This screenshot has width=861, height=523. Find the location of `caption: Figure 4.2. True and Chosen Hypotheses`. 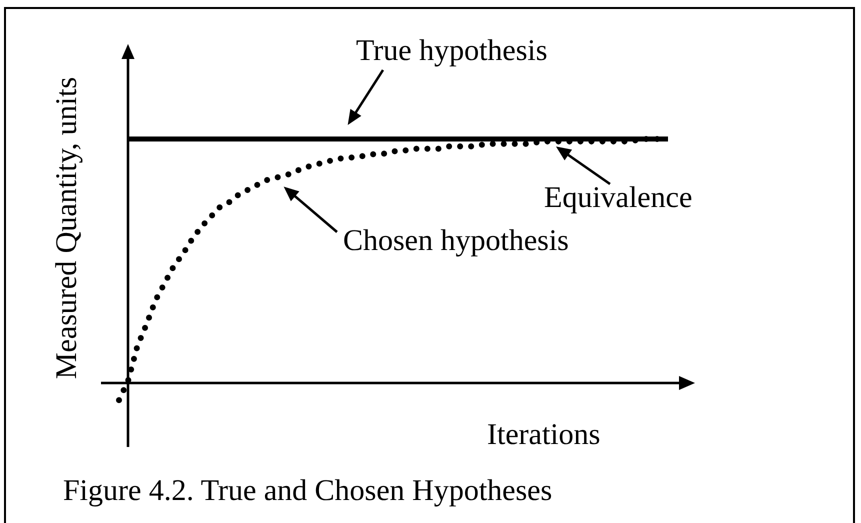

caption: Figure 4.2. True and Chosen Hypotheses is located at coordinates (307, 490).